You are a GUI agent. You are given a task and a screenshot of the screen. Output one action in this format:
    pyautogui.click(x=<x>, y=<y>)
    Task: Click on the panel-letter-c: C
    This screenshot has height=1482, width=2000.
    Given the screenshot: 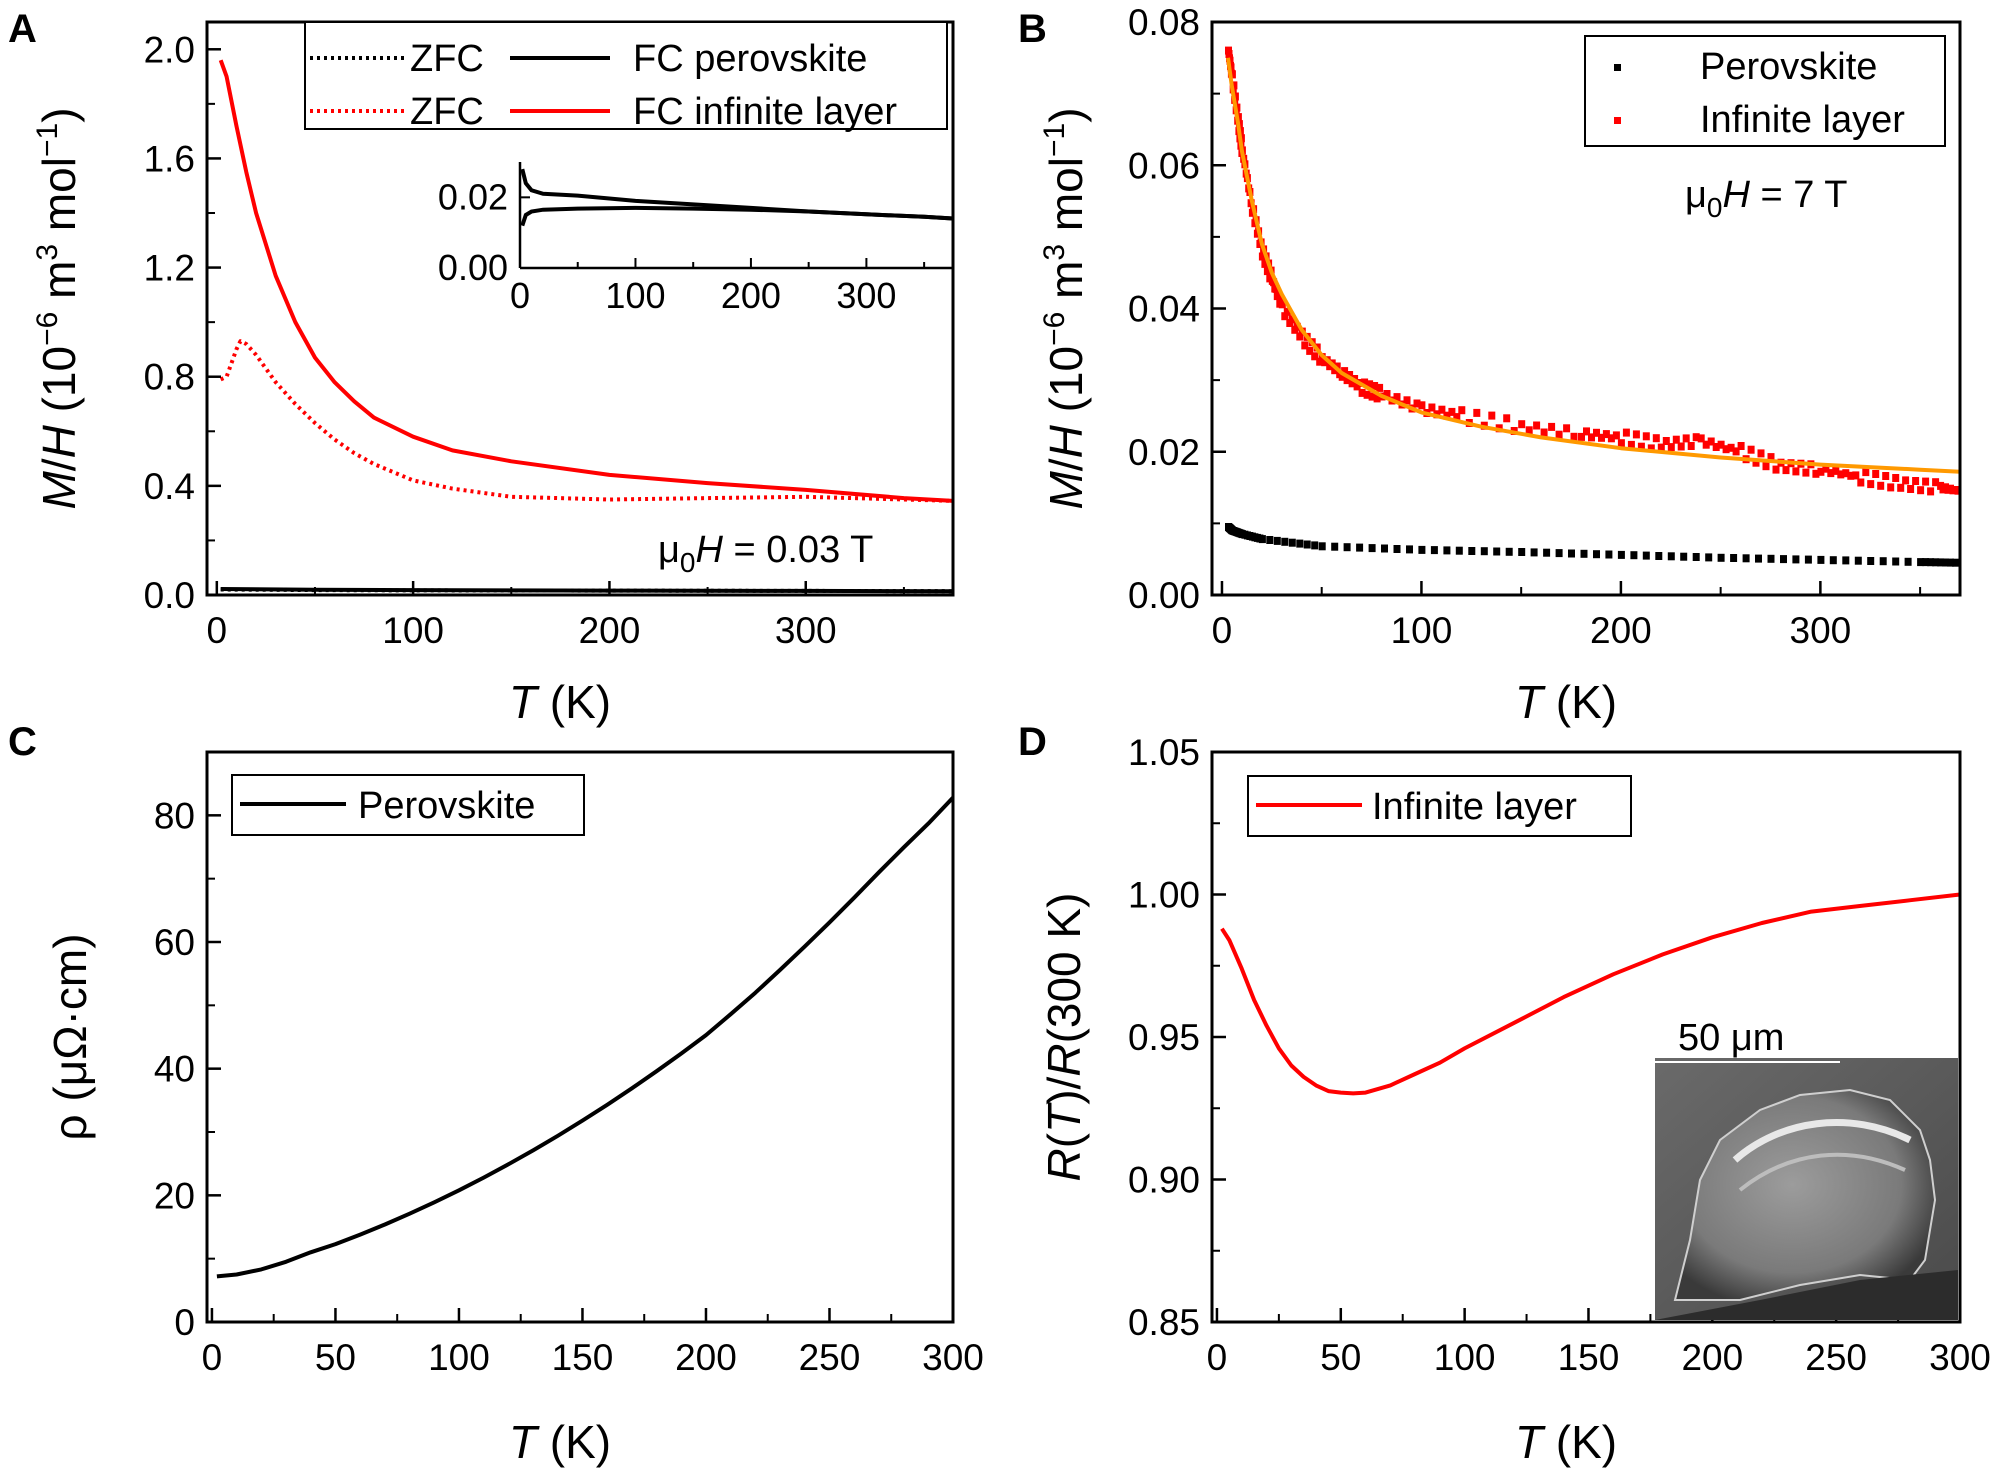 What is the action you would take?
    pyautogui.click(x=22, y=742)
    